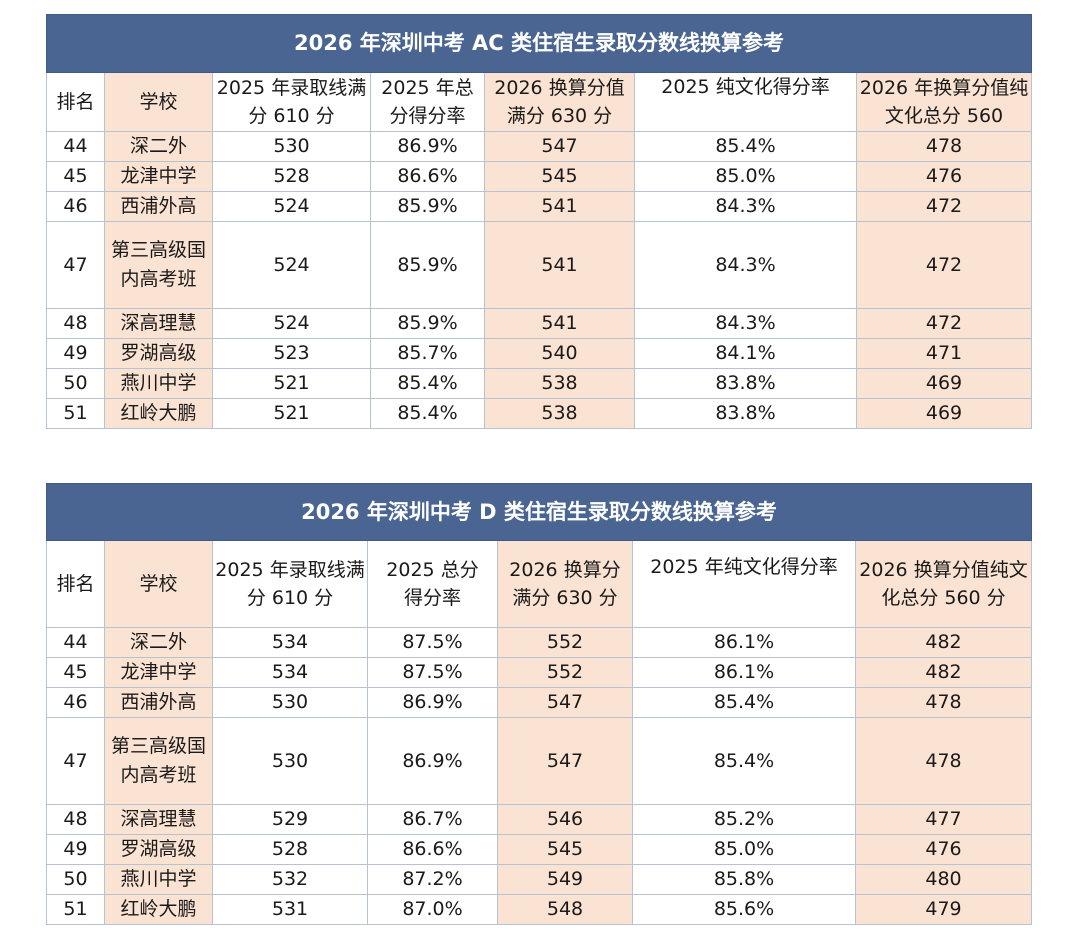 Image resolution: width=1080 pixels, height=932 pixels. What do you see at coordinates (75, 102) in the screenshot?
I see `header-rank: 排名` at bounding box center [75, 102].